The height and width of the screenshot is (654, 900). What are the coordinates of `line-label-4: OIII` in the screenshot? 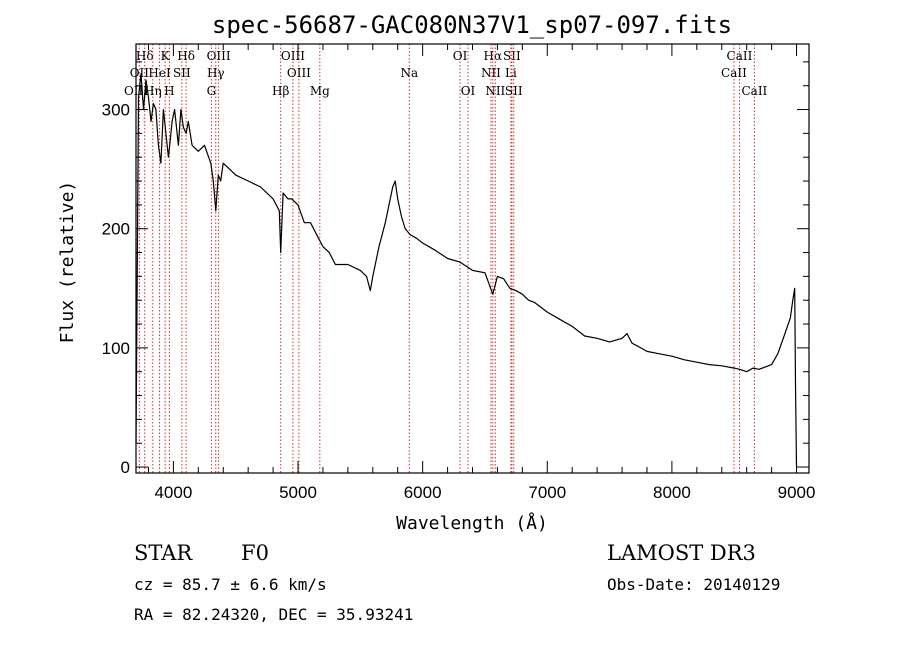 It's located at (293, 56).